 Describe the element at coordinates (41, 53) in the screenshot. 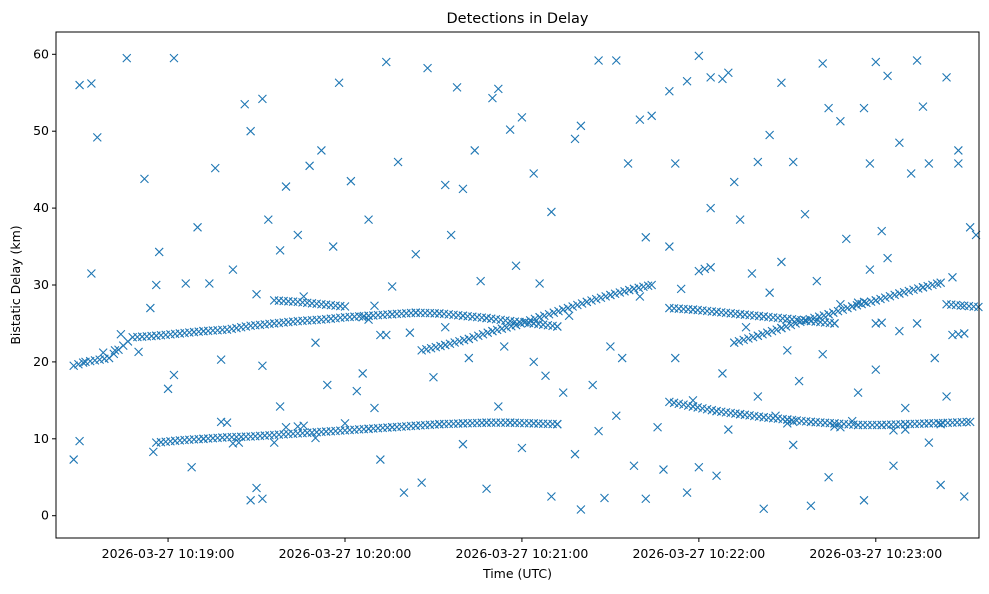

I see `y-tick-label: 60` at that location.